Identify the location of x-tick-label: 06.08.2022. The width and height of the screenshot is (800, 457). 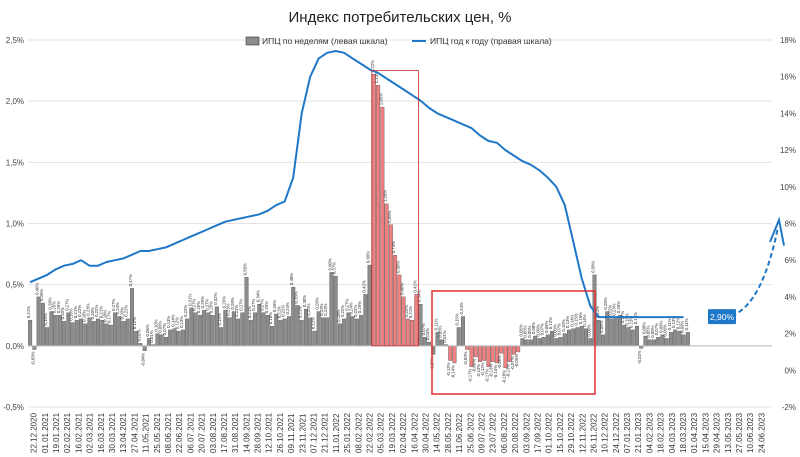
(504, 432).